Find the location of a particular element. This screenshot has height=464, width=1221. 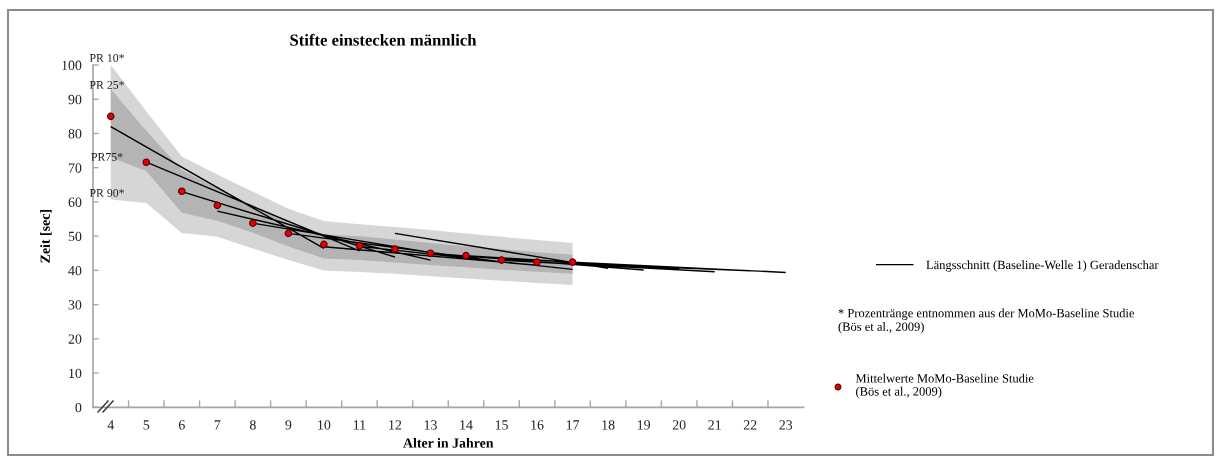

y-tick-label: 90 is located at coordinates (75, 99).